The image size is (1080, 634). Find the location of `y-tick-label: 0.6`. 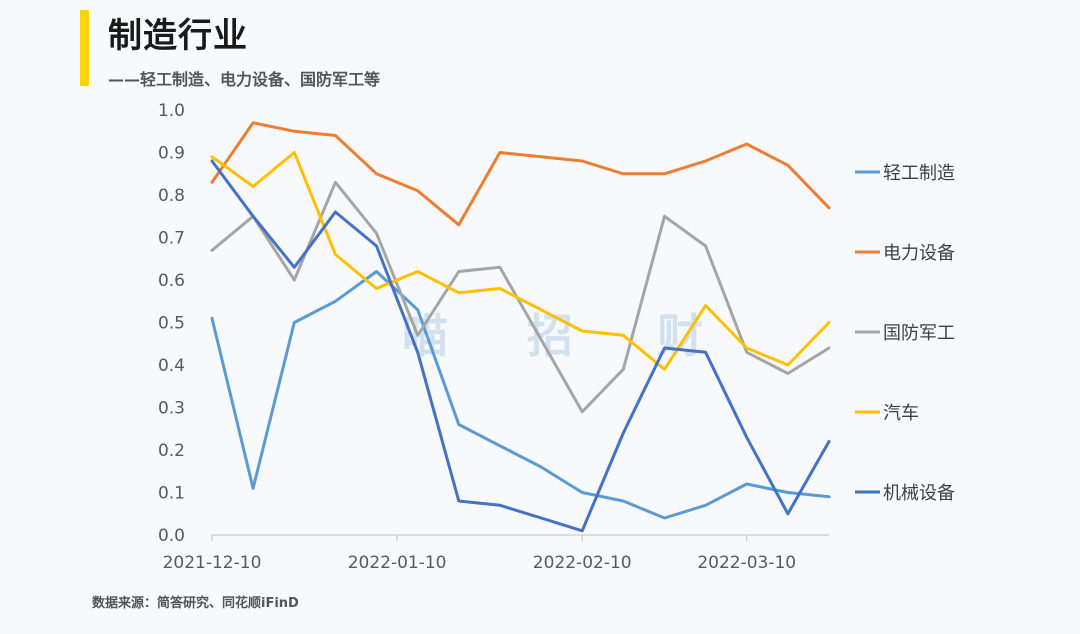

y-tick-label: 0.6 is located at coordinates (171, 281).